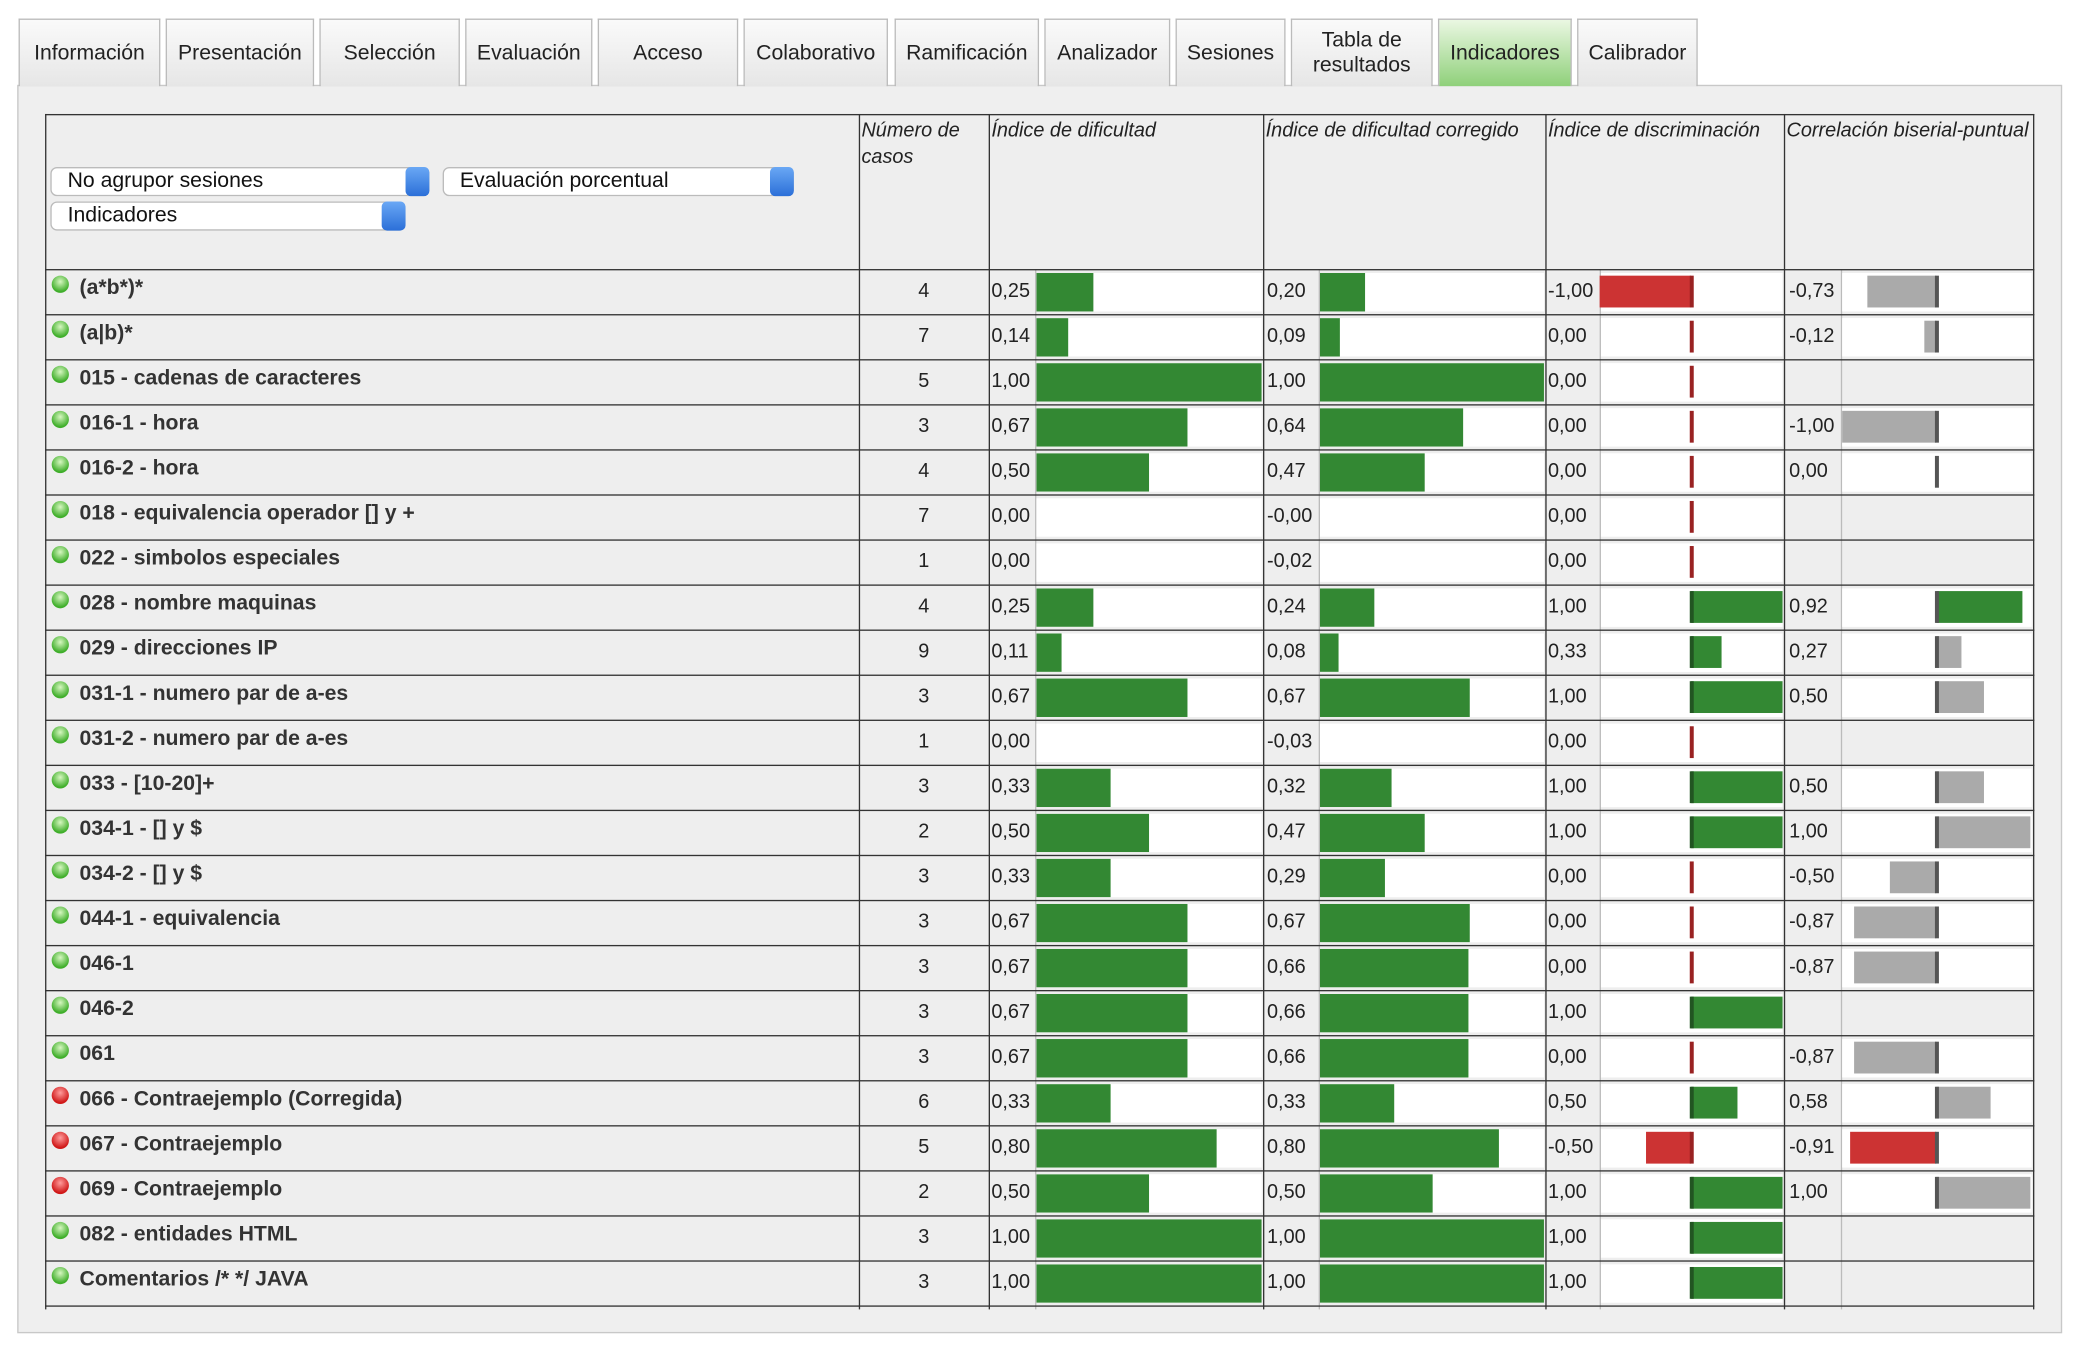 This screenshot has height=1352, width=2078. What do you see at coordinates (1504, 52) in the screenshot?
I see `tab: Indicadores` at bounding box center [1504, 52].